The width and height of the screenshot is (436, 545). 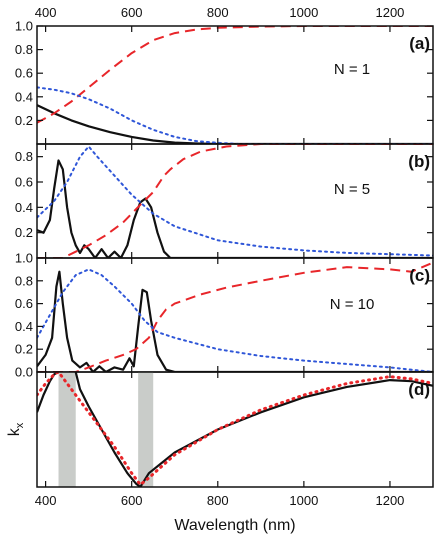 What do you see at coordinates (24, 73) in the screenshot?
I see `y-tick-label-a-2: 0.6` at bounding box center [24, 73].